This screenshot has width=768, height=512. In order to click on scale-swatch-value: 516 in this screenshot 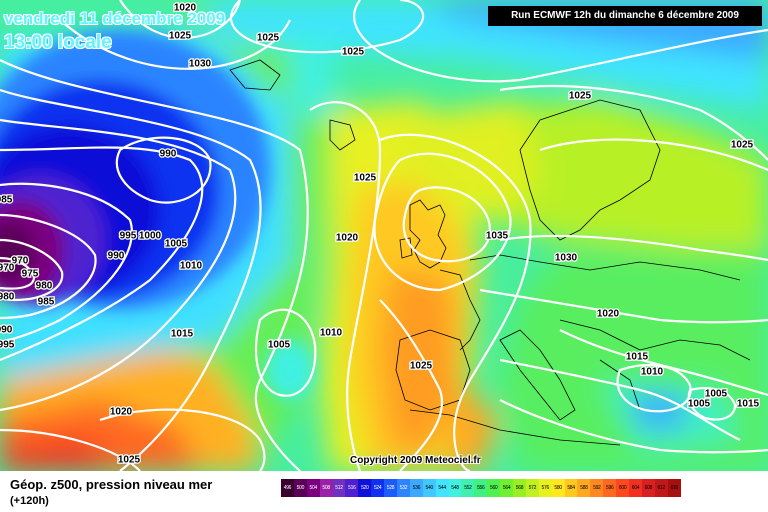, I will do `click(352, 488)`.